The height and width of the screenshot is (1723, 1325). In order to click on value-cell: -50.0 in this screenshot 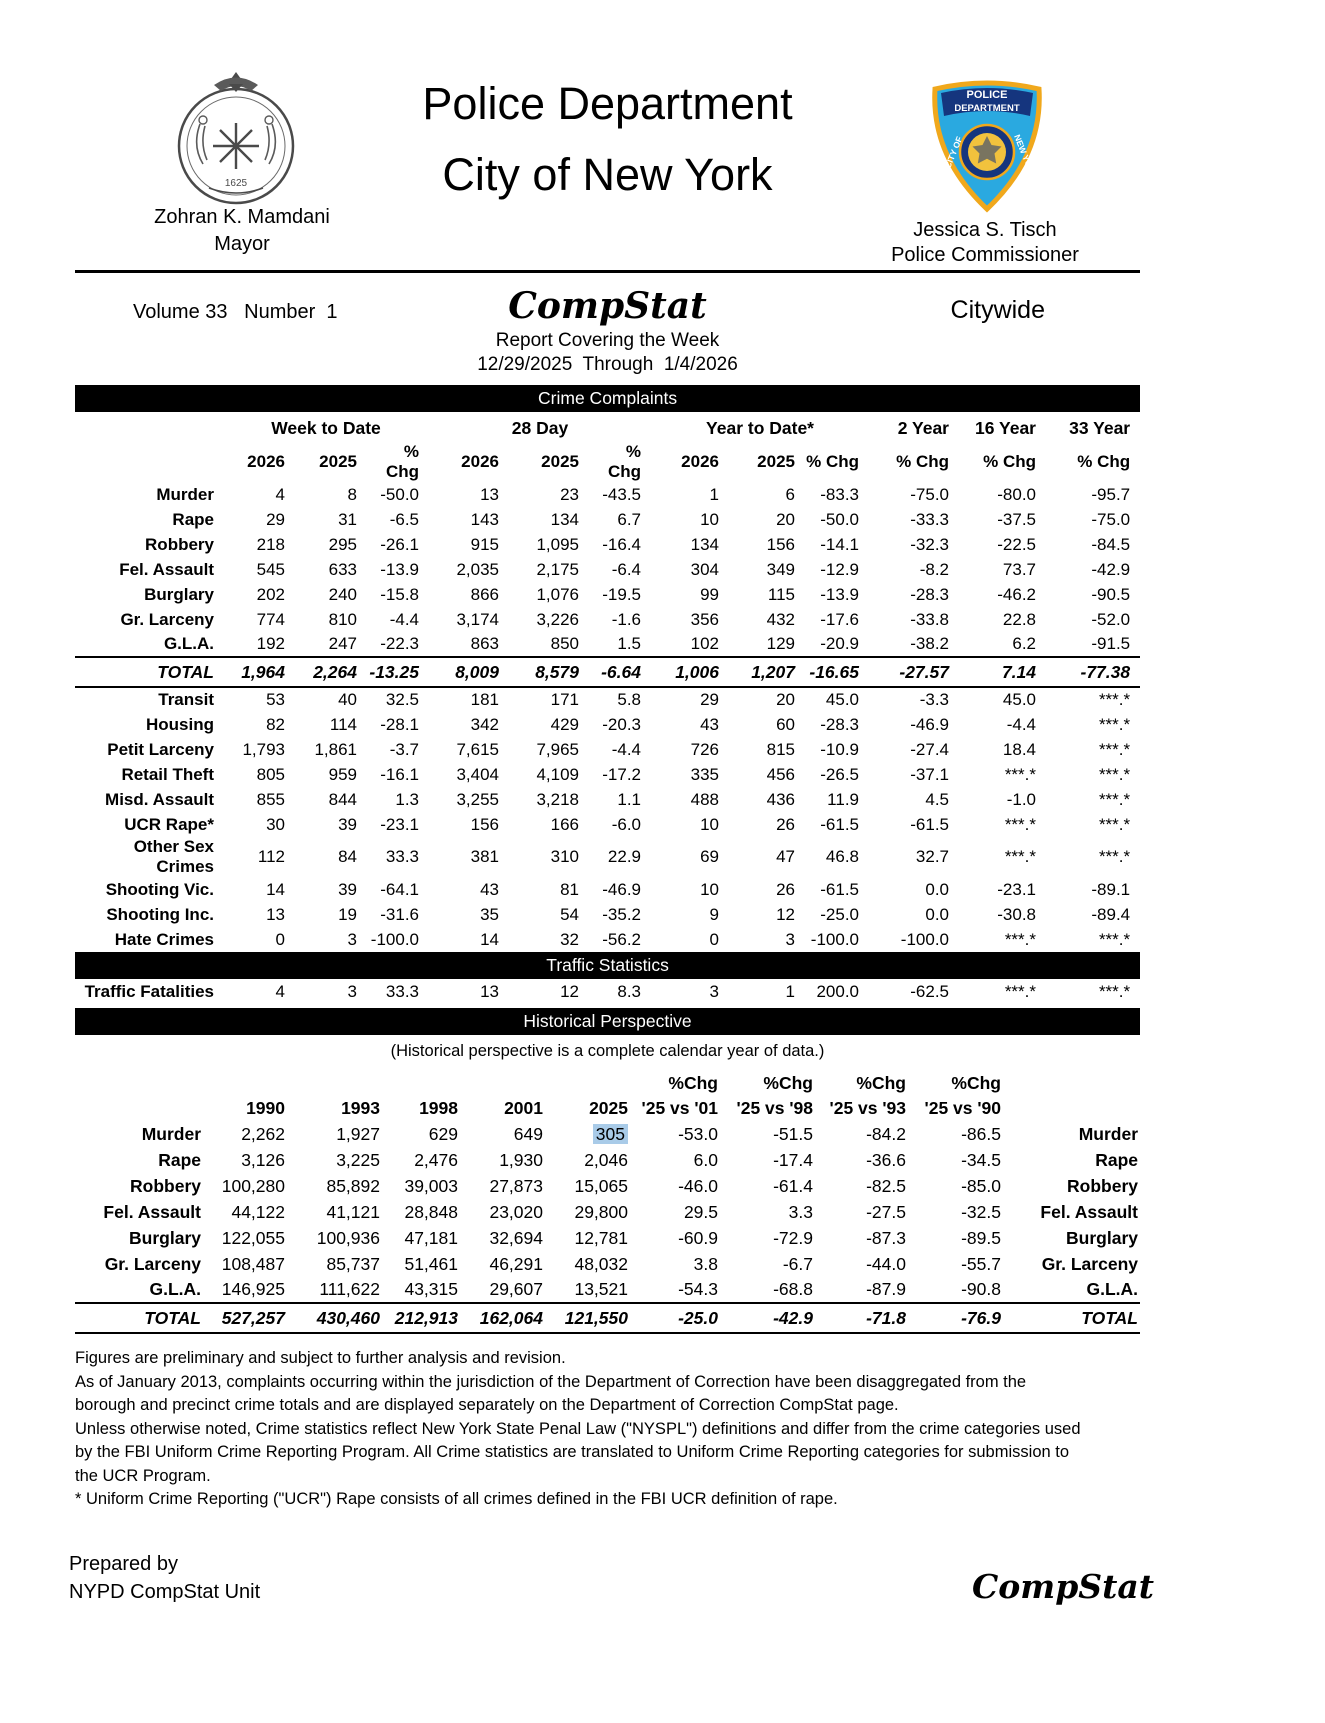, I will do `click(399, 494)`.